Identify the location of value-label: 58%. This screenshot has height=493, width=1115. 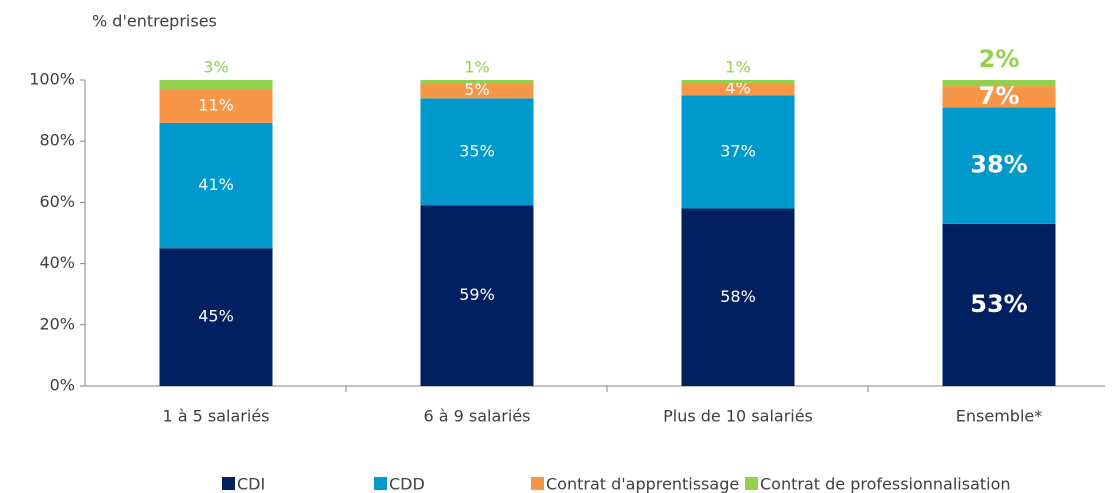
(738, 296).